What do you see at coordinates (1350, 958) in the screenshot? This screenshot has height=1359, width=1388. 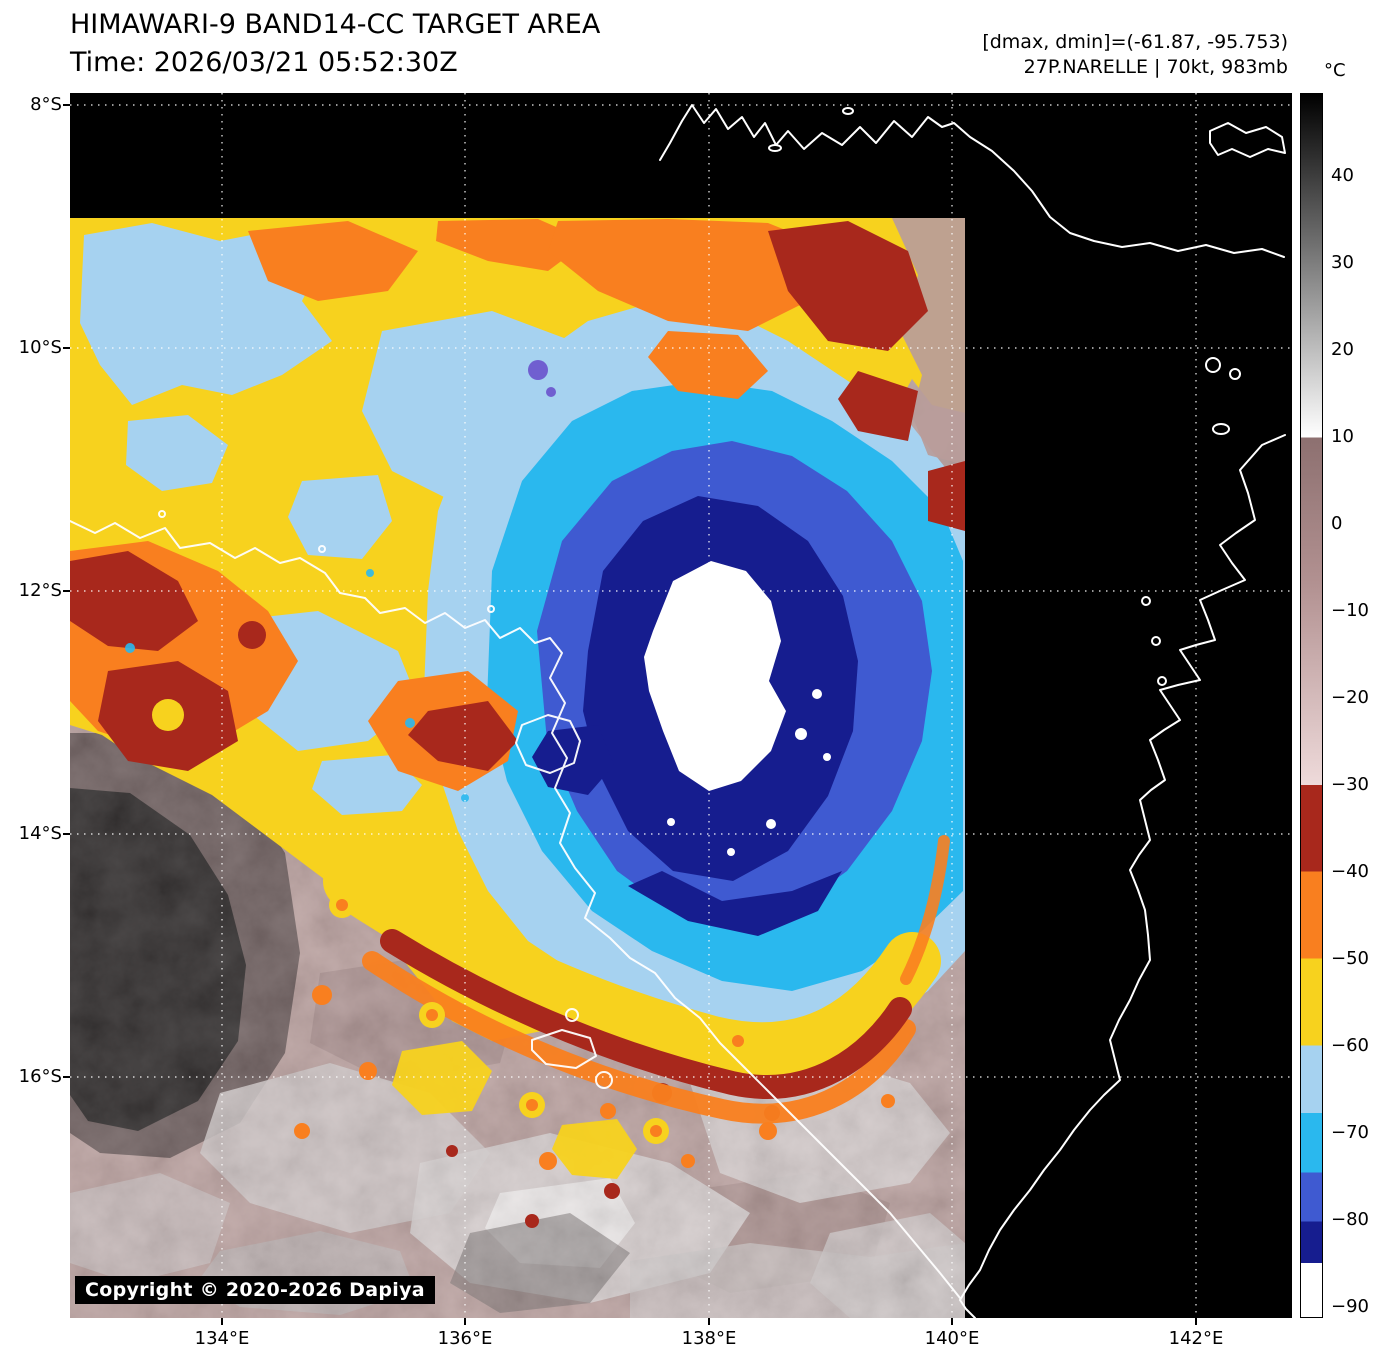 I see `colorbar-tick: −50` at bounding box center [1350, 958].